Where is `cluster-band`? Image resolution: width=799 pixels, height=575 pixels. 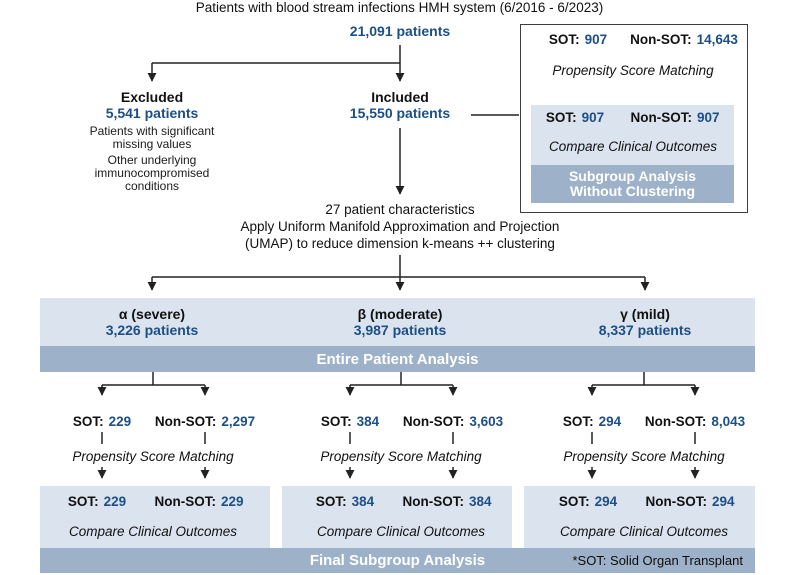 cluster-band is located at coordinates (397, 322).